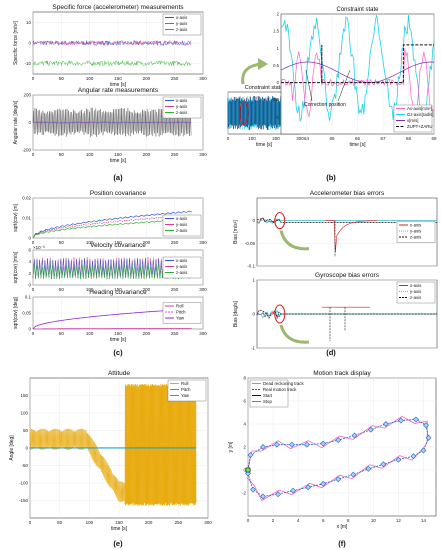  What do you see at coordinates (348, 520) in the screenshot?
I see `x-tick-label: 8` at bounding box center [348, 520].